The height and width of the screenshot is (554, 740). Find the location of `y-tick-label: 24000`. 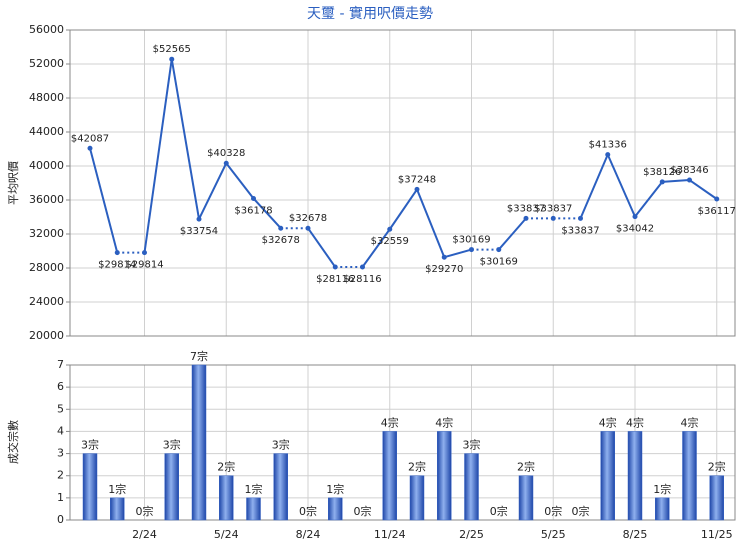

y-tick-label: 24000 is located at coordinates (46, 301).